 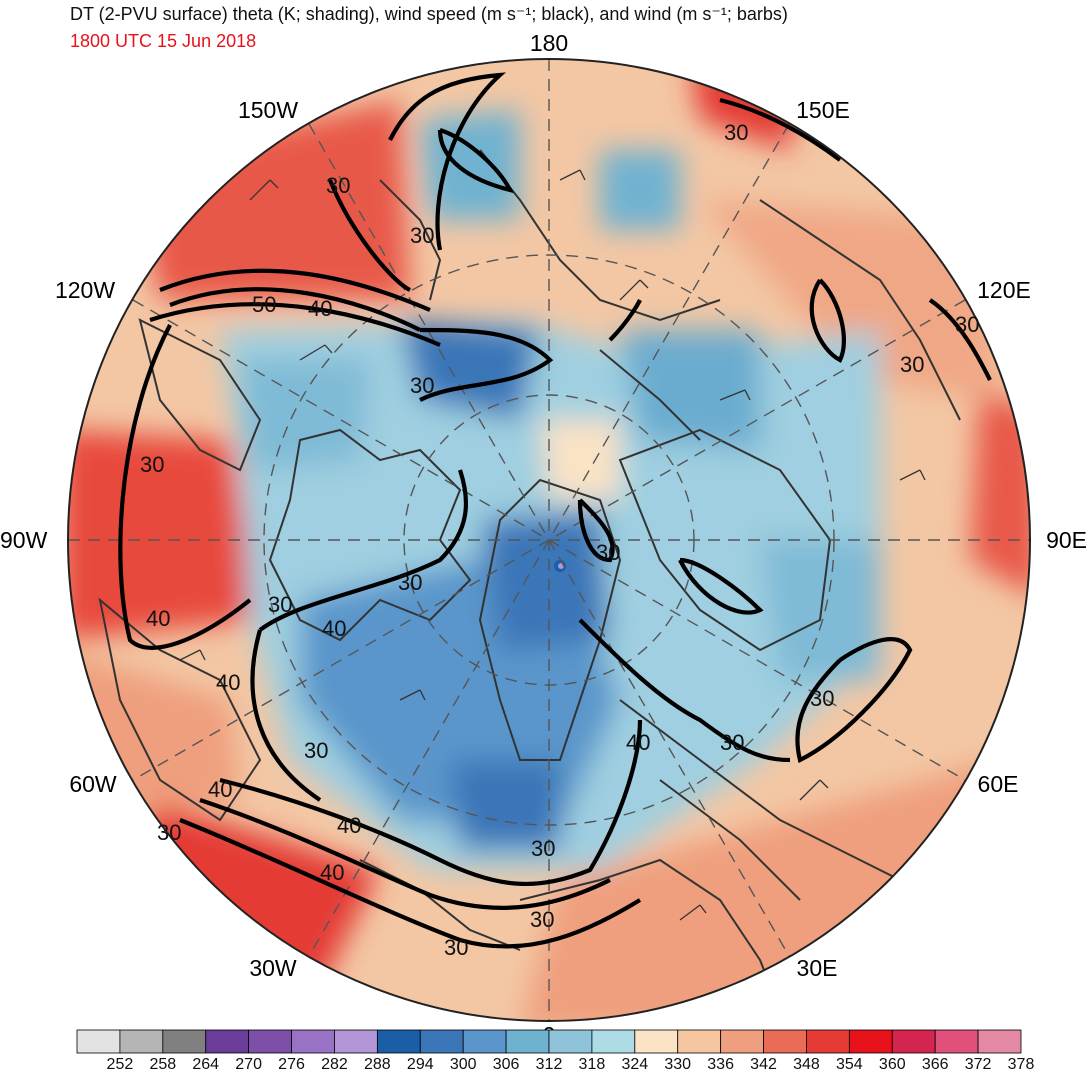 I want to click on colorbar-tick-label: 270, so click(x=248, y=1064).